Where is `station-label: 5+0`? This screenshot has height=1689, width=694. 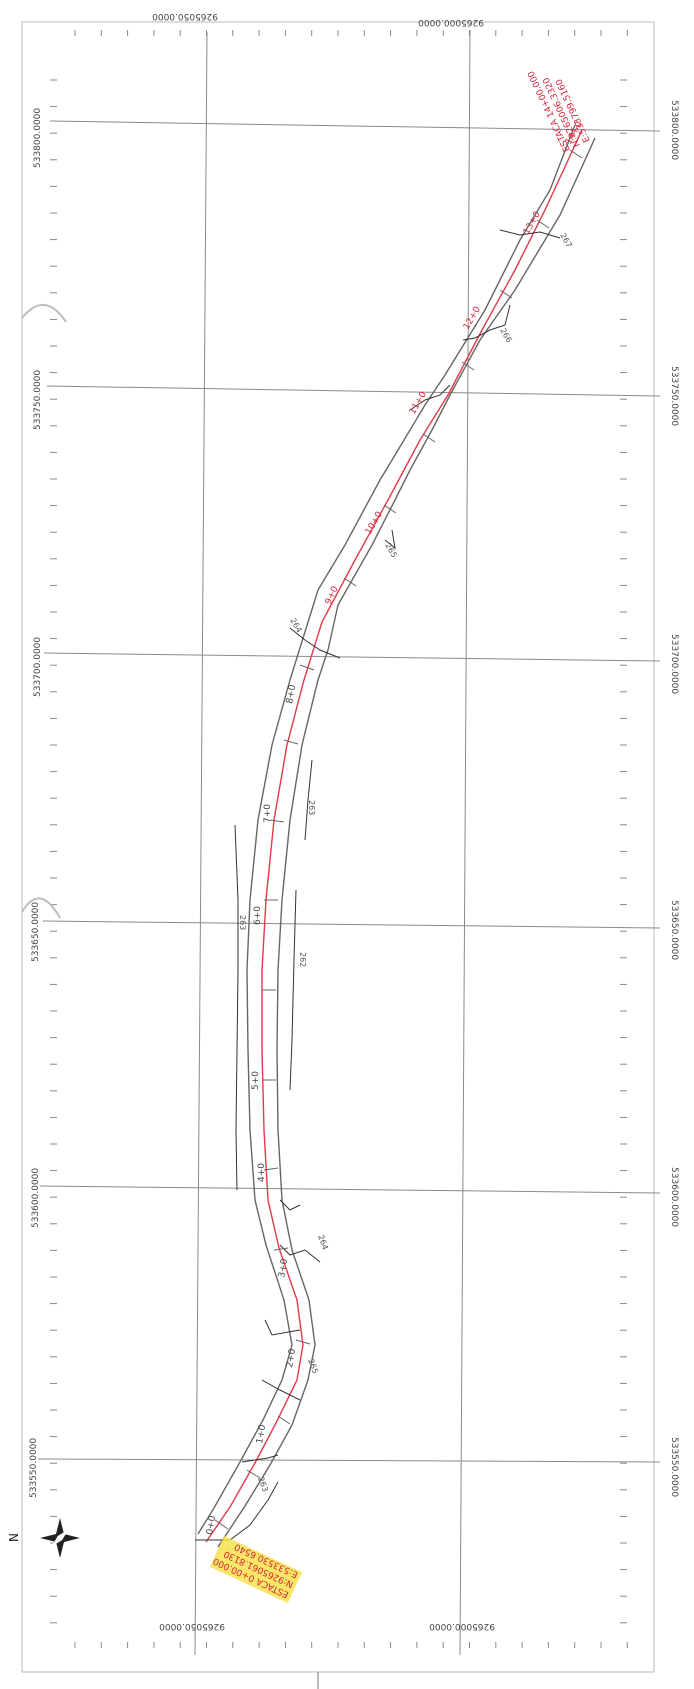
station-label: 5+0 is located at coordinates (256, 1080).